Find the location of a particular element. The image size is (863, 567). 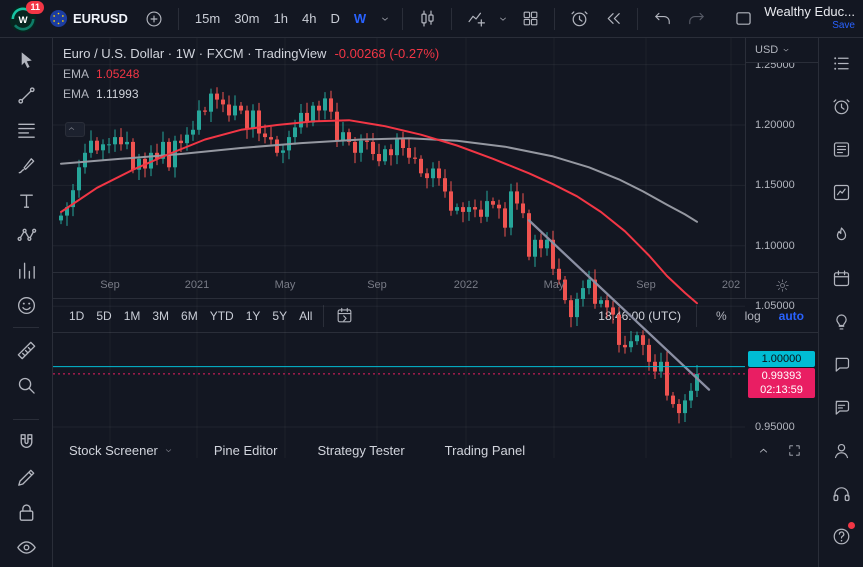

magnet-icon is located at coordinates (26, 442).